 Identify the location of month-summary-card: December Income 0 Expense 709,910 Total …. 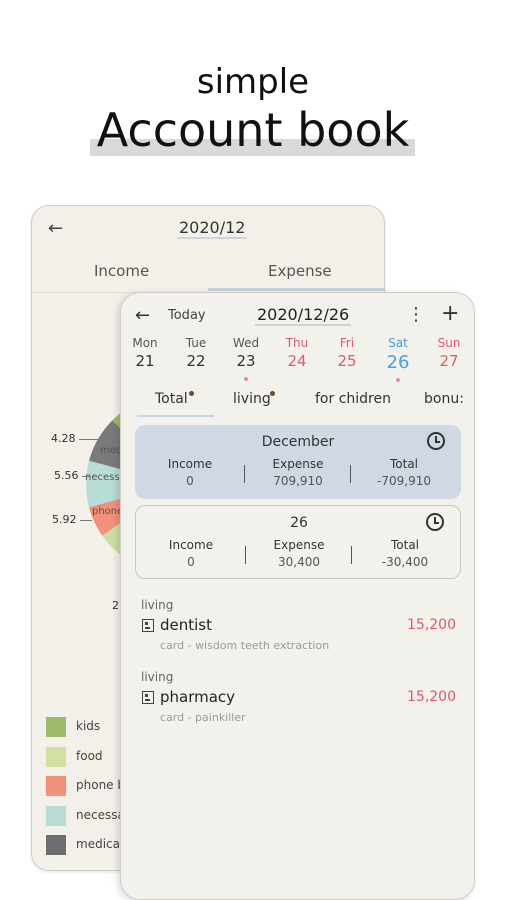
(298, 462).